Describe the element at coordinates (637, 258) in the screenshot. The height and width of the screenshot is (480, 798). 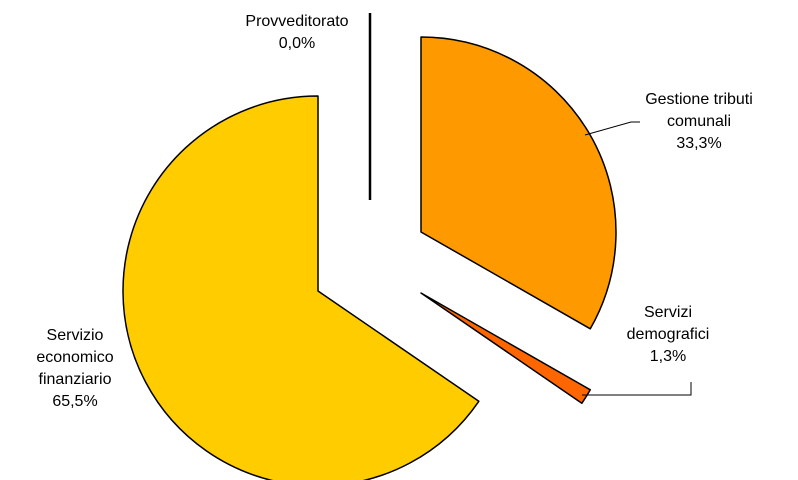
I see `leader-lines-layer` at that location.